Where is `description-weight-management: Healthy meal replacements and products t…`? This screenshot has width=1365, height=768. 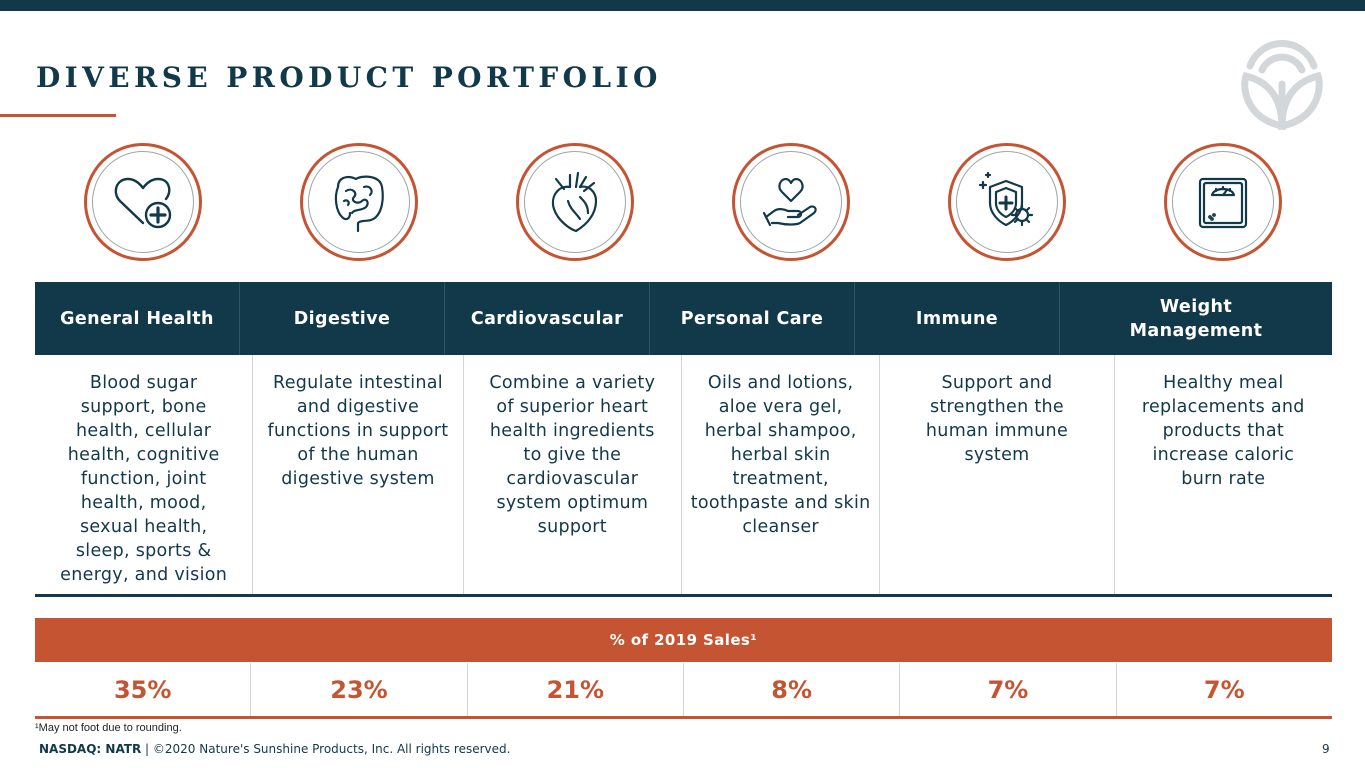 description-weight-management: Healthy meal replacements and products t… is located at coordinates (1223, 431).